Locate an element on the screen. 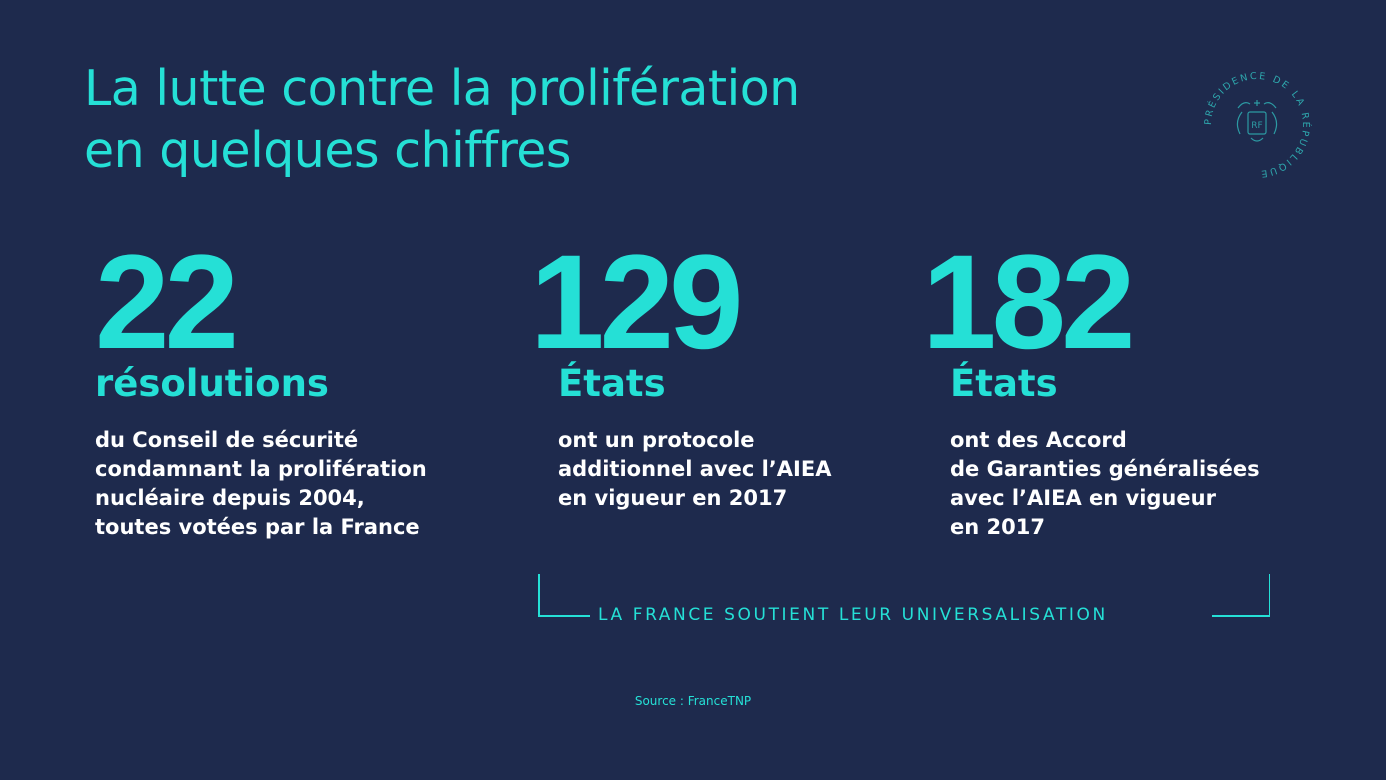 This screenshot has width=1386, height=780. svg-text: RF is located at coordinates (1256, 126).